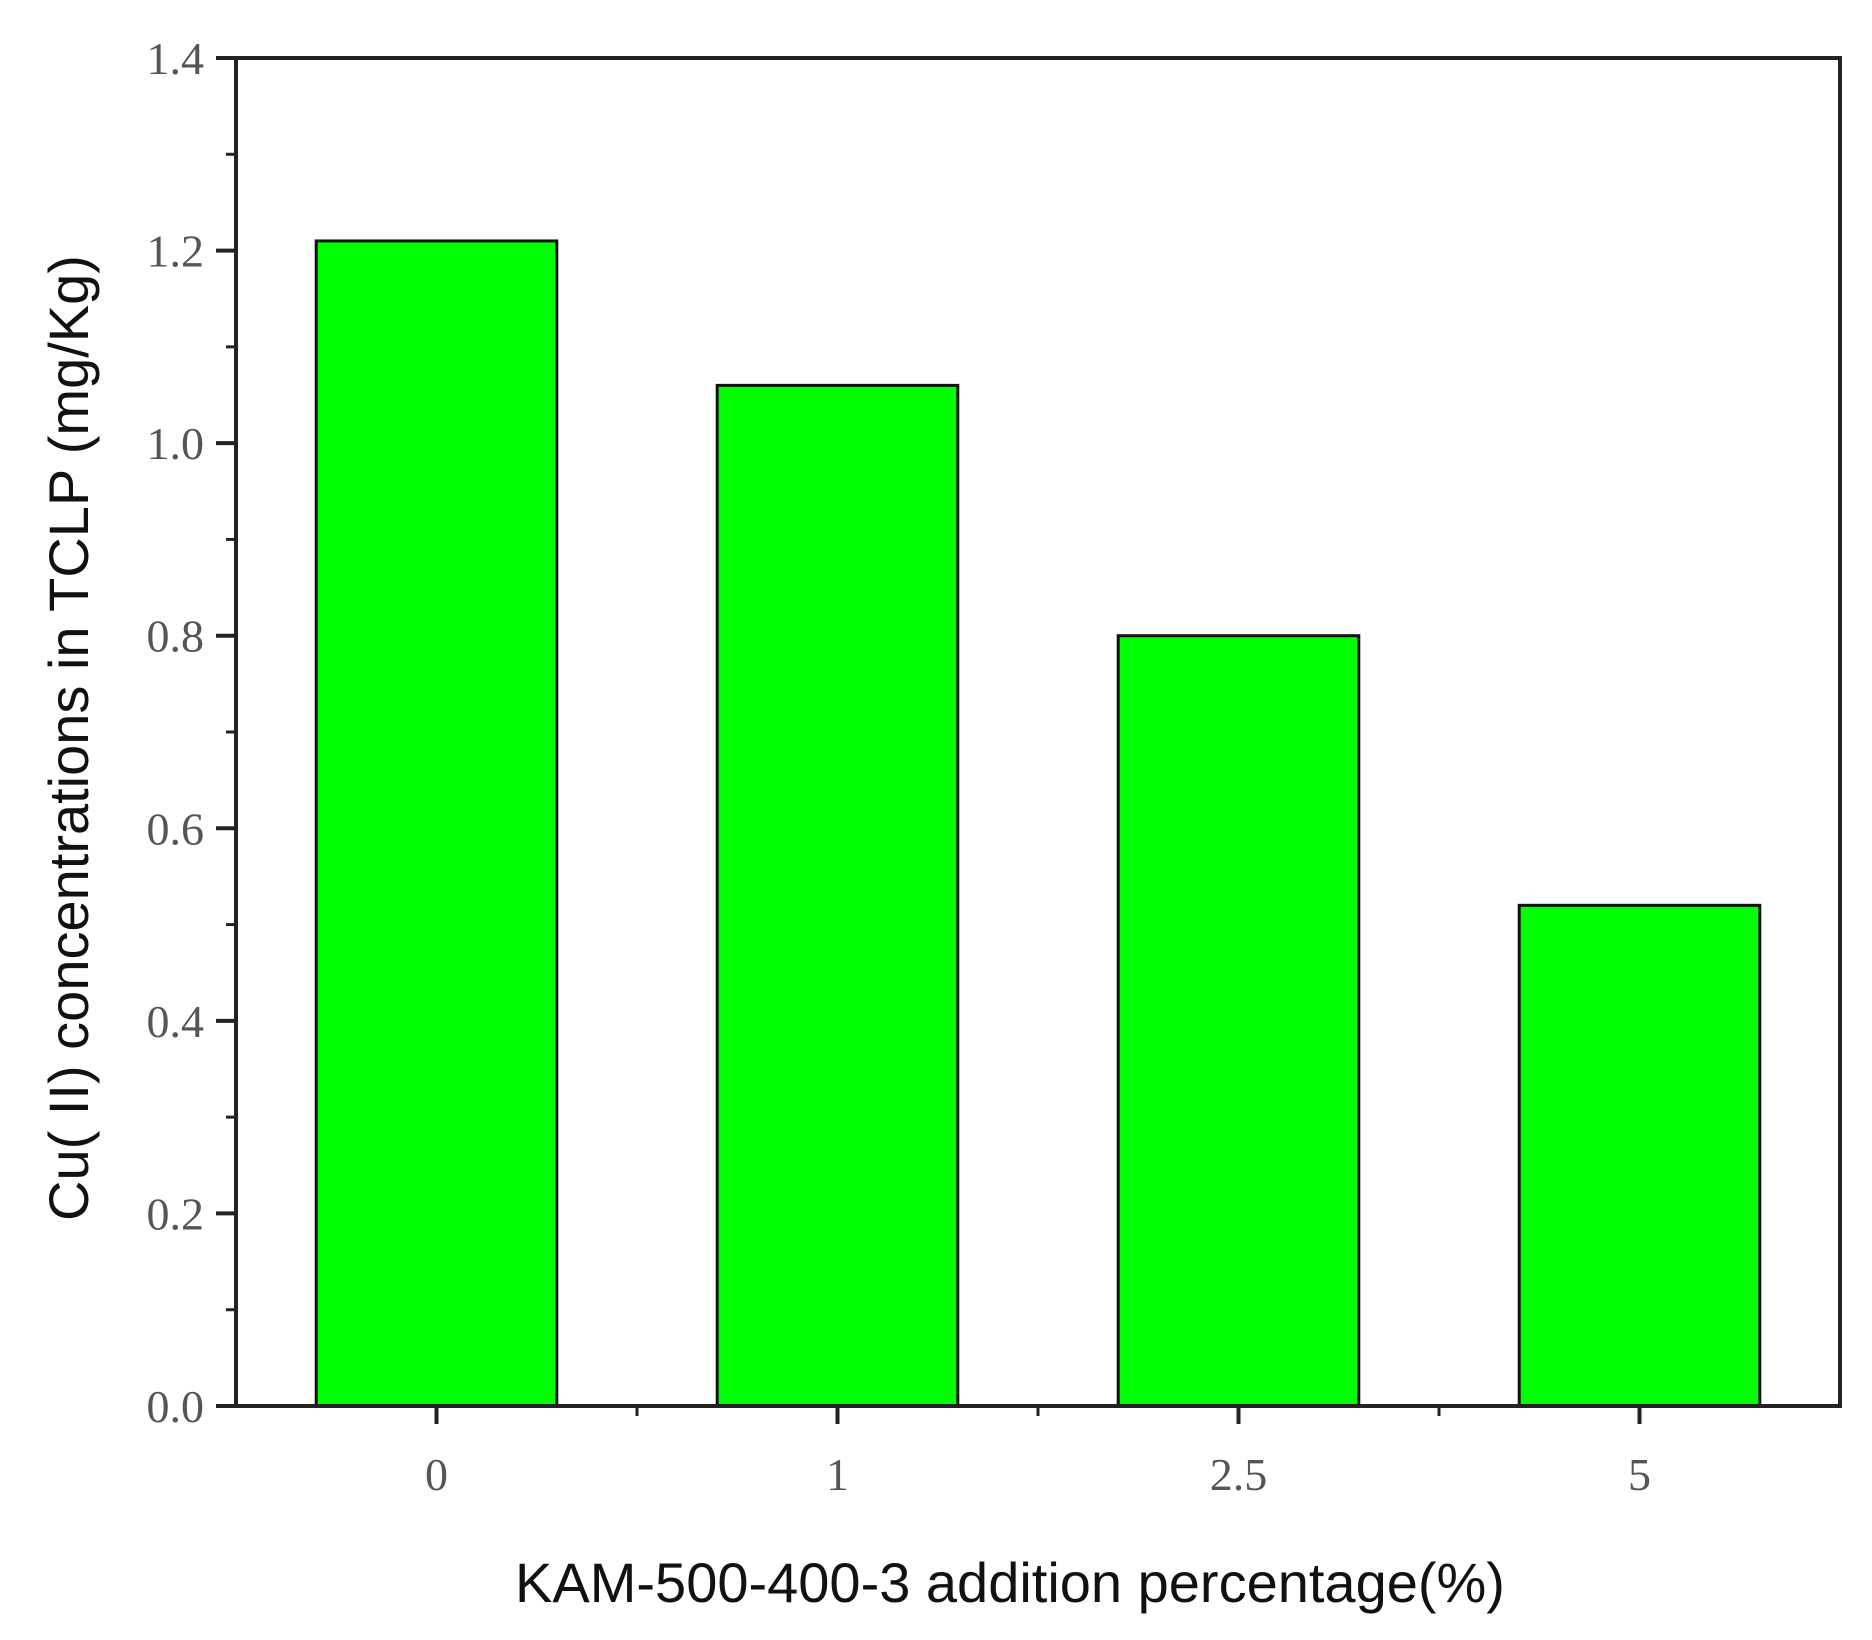 This screenshot has height=1640, width=1872. I want to click on y-axis-title: Cu( II) concentrations in TCLP (mg/Kg), so click(68, 738).